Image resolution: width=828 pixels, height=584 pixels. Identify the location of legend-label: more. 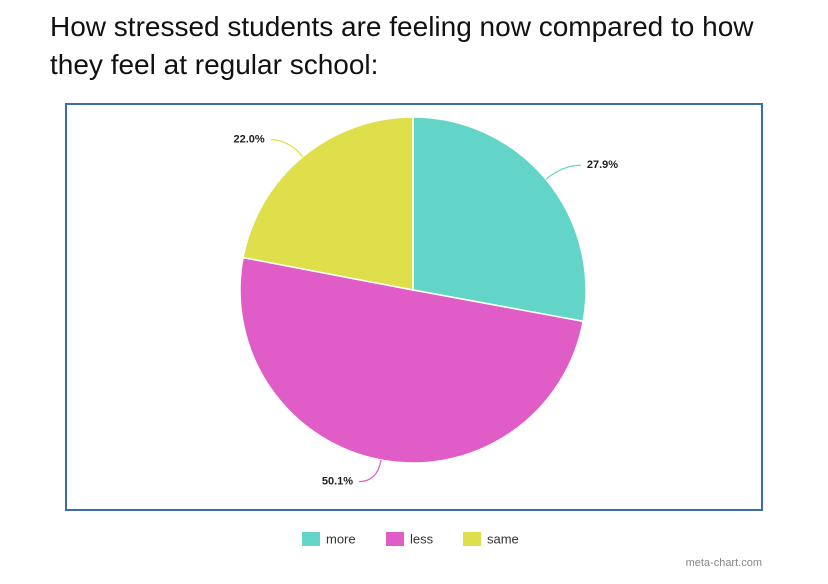
(341, 538).